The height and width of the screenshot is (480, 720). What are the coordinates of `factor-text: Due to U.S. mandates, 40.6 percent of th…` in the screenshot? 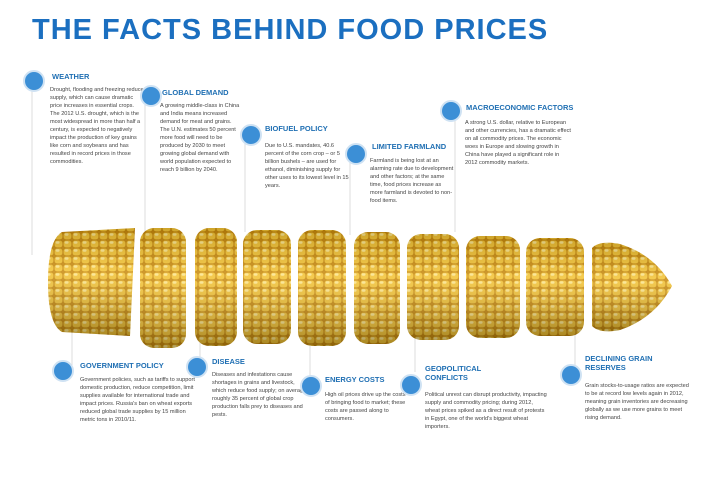 It's located at (307, 166).